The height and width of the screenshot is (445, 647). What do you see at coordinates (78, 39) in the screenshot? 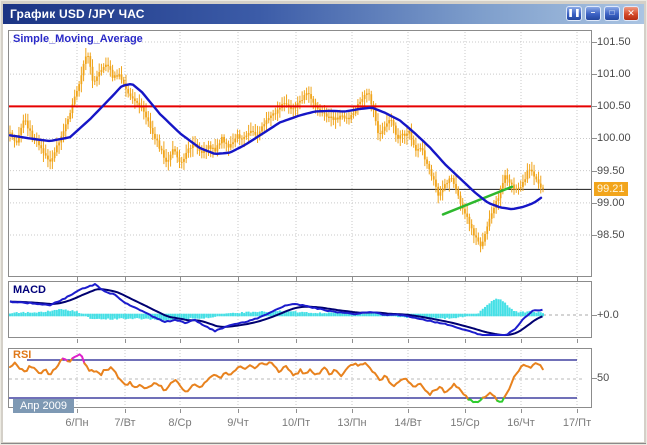
I see `sma-indicator-label: Simple_Moving_Average` at bounding box center [78, 39].